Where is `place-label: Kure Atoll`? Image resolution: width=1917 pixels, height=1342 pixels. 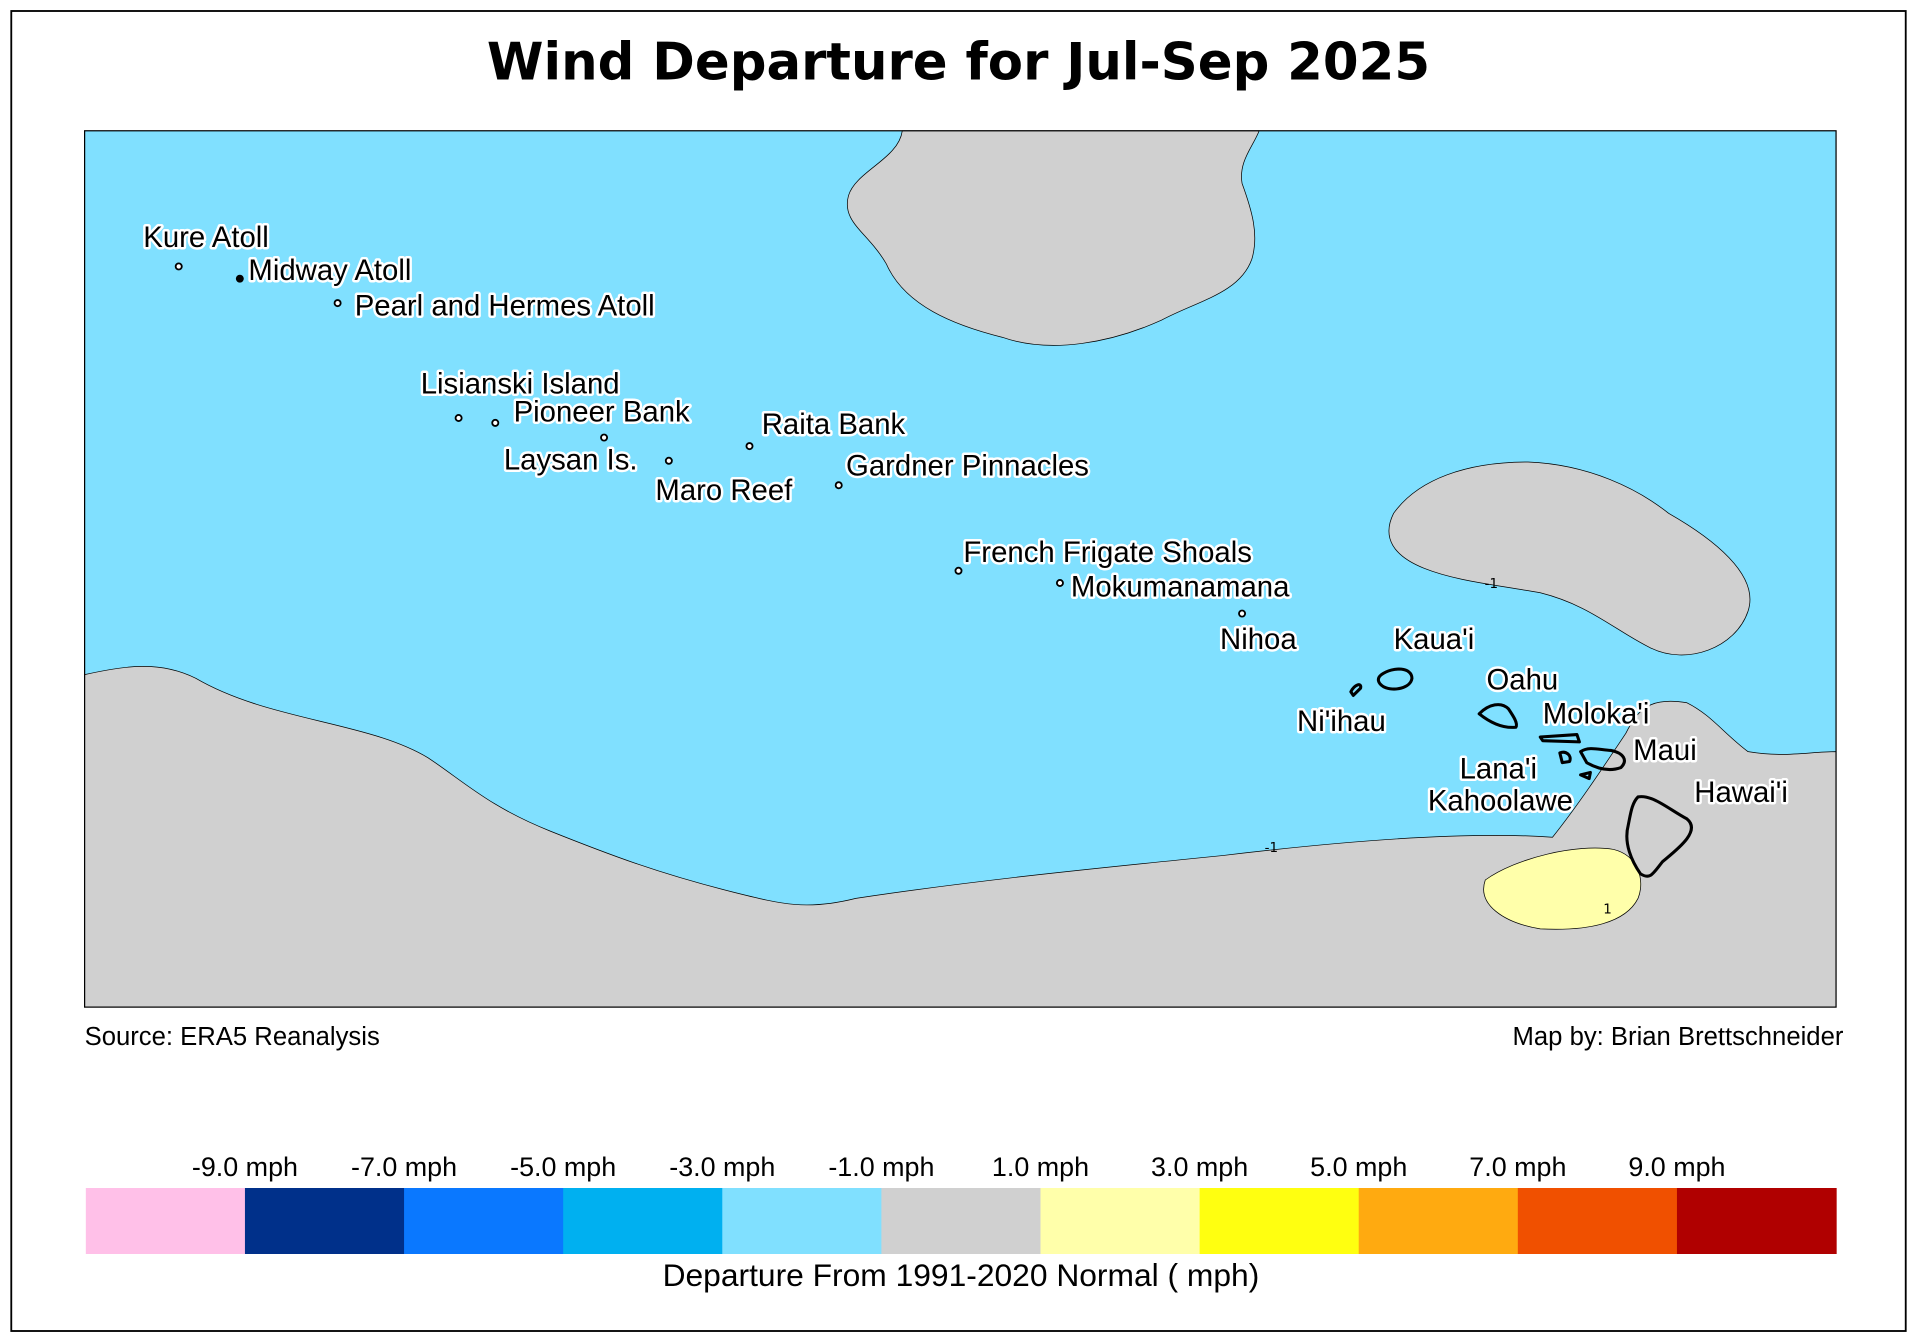 place-label: Kure Atoll is located at coordinates (206, 237).